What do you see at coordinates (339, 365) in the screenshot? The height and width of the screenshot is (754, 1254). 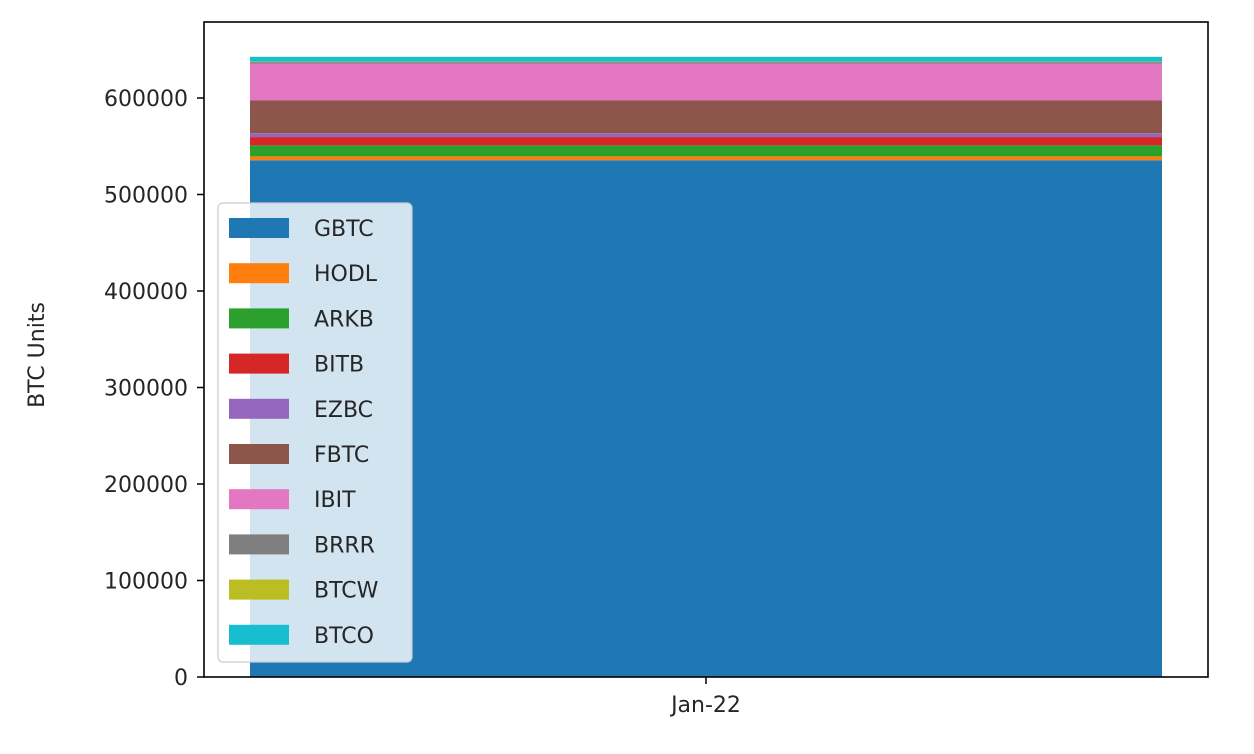 I see `legend-label: BITB` at bounding box center [339, 365].